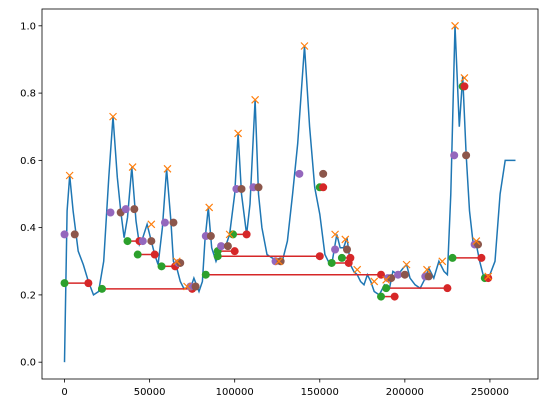 This screenshot has width=547, height=413. I want to click on x-tick-label: 150000, so click(320, 392).